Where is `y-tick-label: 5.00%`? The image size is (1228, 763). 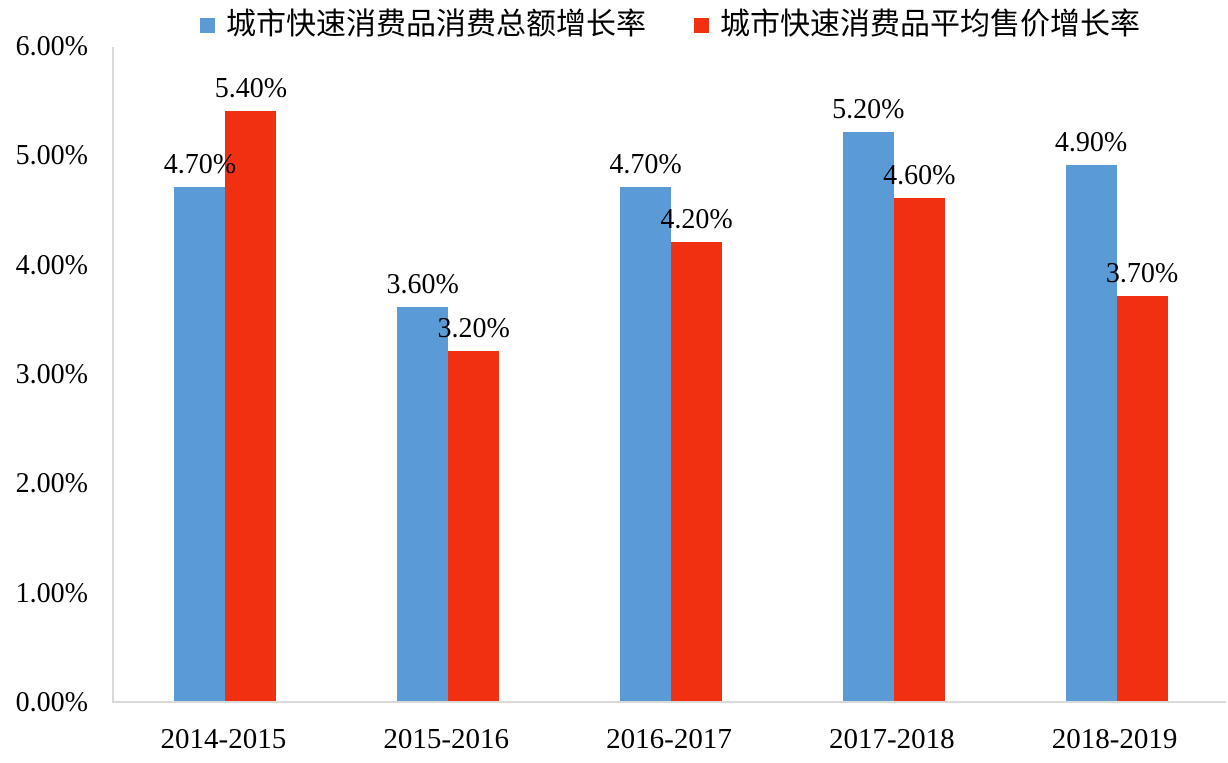 y-tick-label: 5.00% is located at coordinates (51, 156).